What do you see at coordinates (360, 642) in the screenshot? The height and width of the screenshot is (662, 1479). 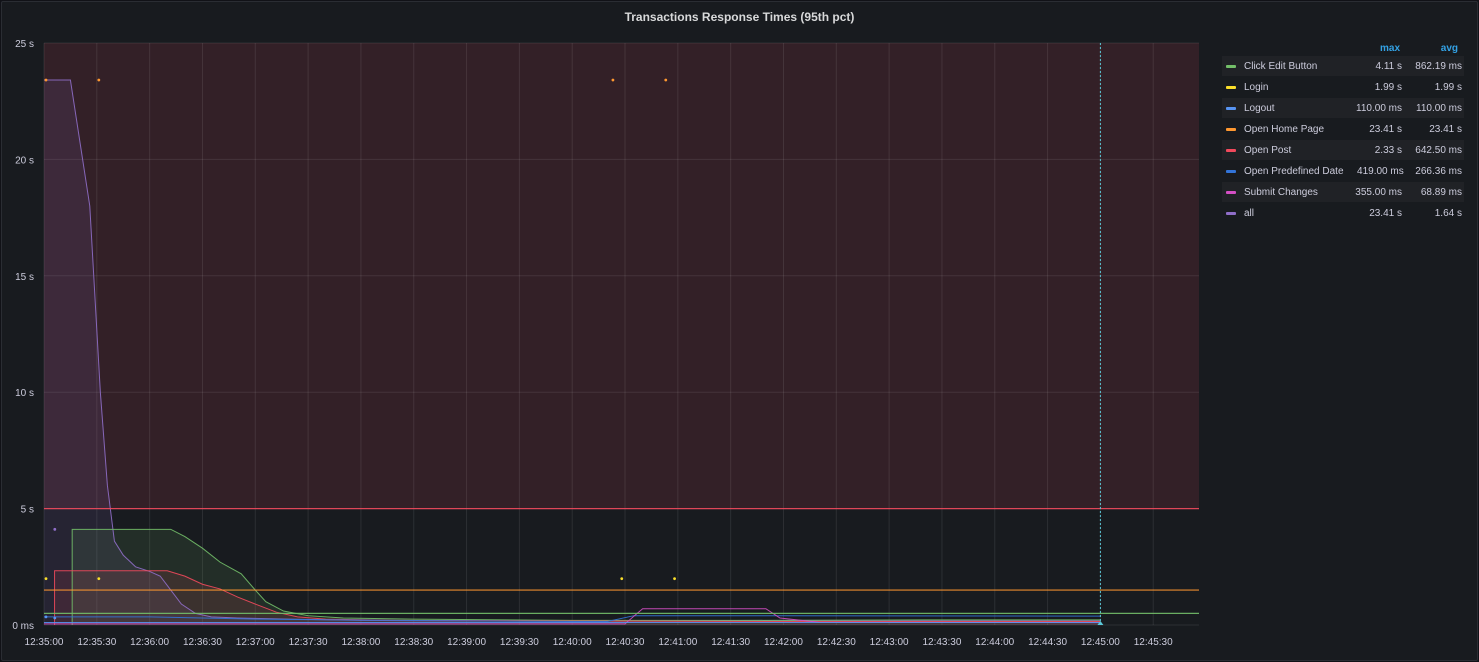 I see `x-tick-label: 12:38:00` at bounding box center [360, 642].